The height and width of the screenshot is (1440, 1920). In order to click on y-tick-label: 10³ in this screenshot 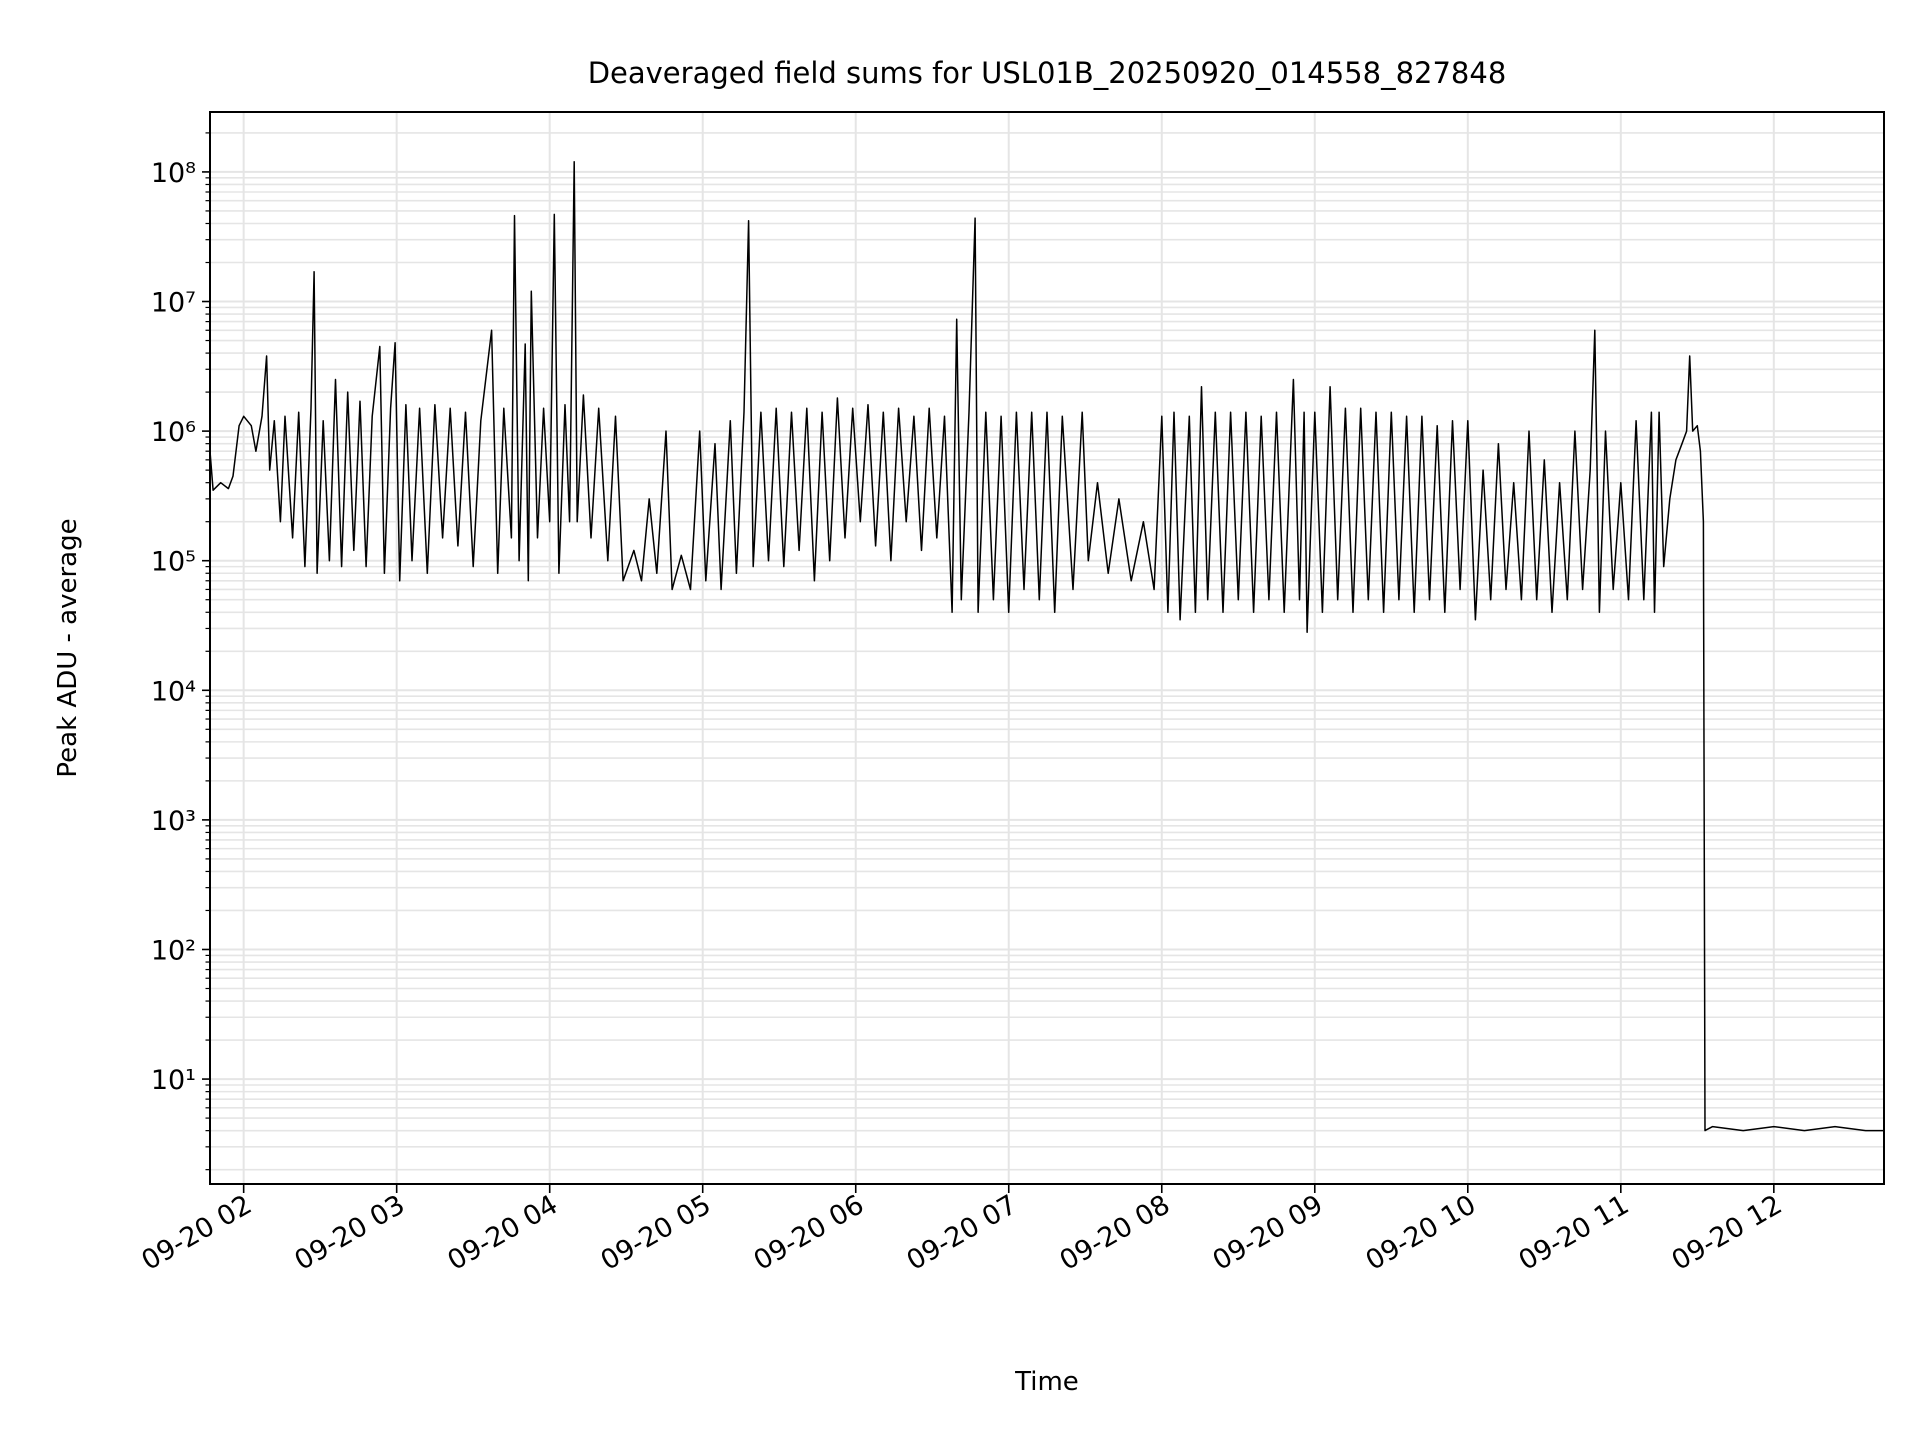, I will do `click(173, 821)`.